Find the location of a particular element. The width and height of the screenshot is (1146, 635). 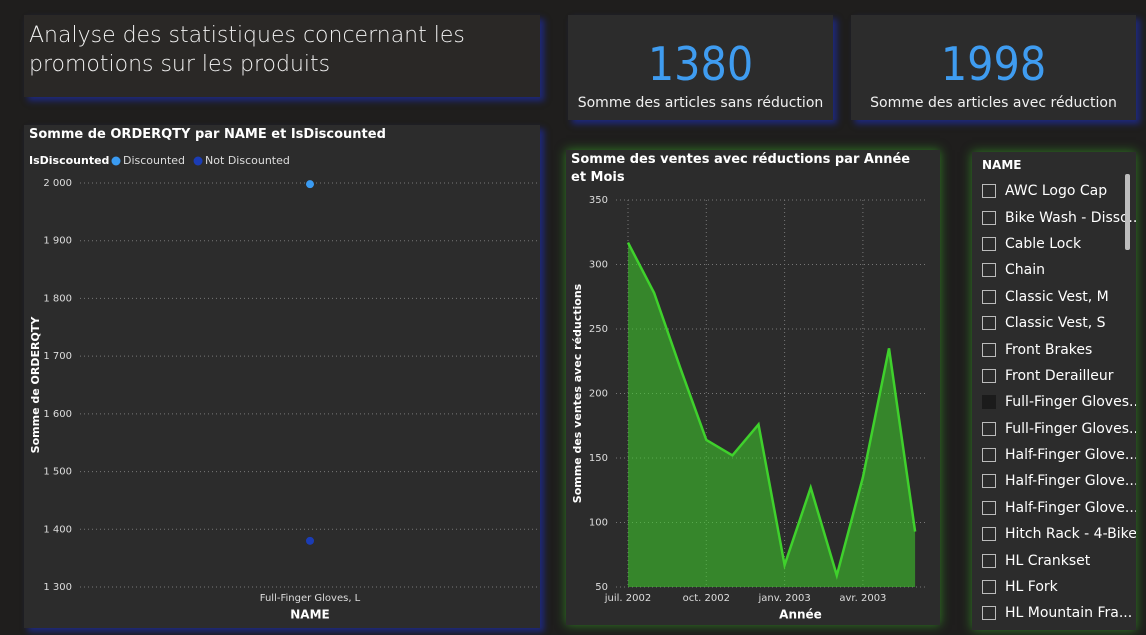

x-tick-label: oct. 2002 is located at coordinates (706, 598).